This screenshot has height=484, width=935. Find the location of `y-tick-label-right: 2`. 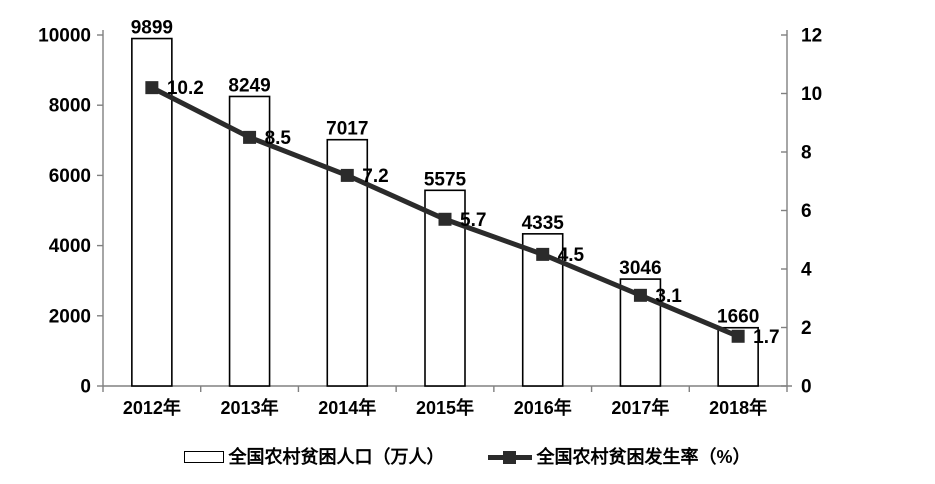

y-tick-label-right: 2 is located at coordinates (806, 328).